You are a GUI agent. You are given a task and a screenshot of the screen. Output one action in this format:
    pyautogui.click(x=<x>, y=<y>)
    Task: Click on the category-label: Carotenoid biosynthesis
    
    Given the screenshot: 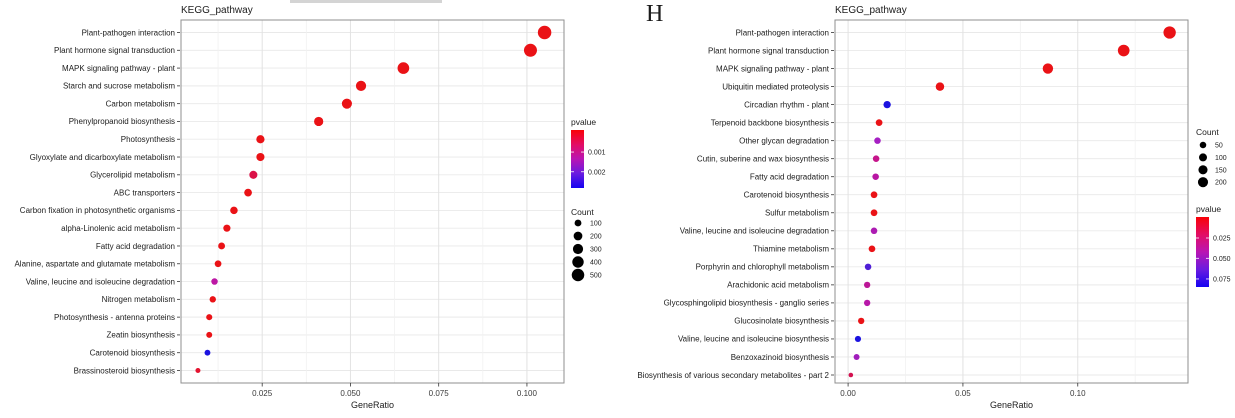 What is the action you would take?
    pyautogui.click(x=786, y=195)
    